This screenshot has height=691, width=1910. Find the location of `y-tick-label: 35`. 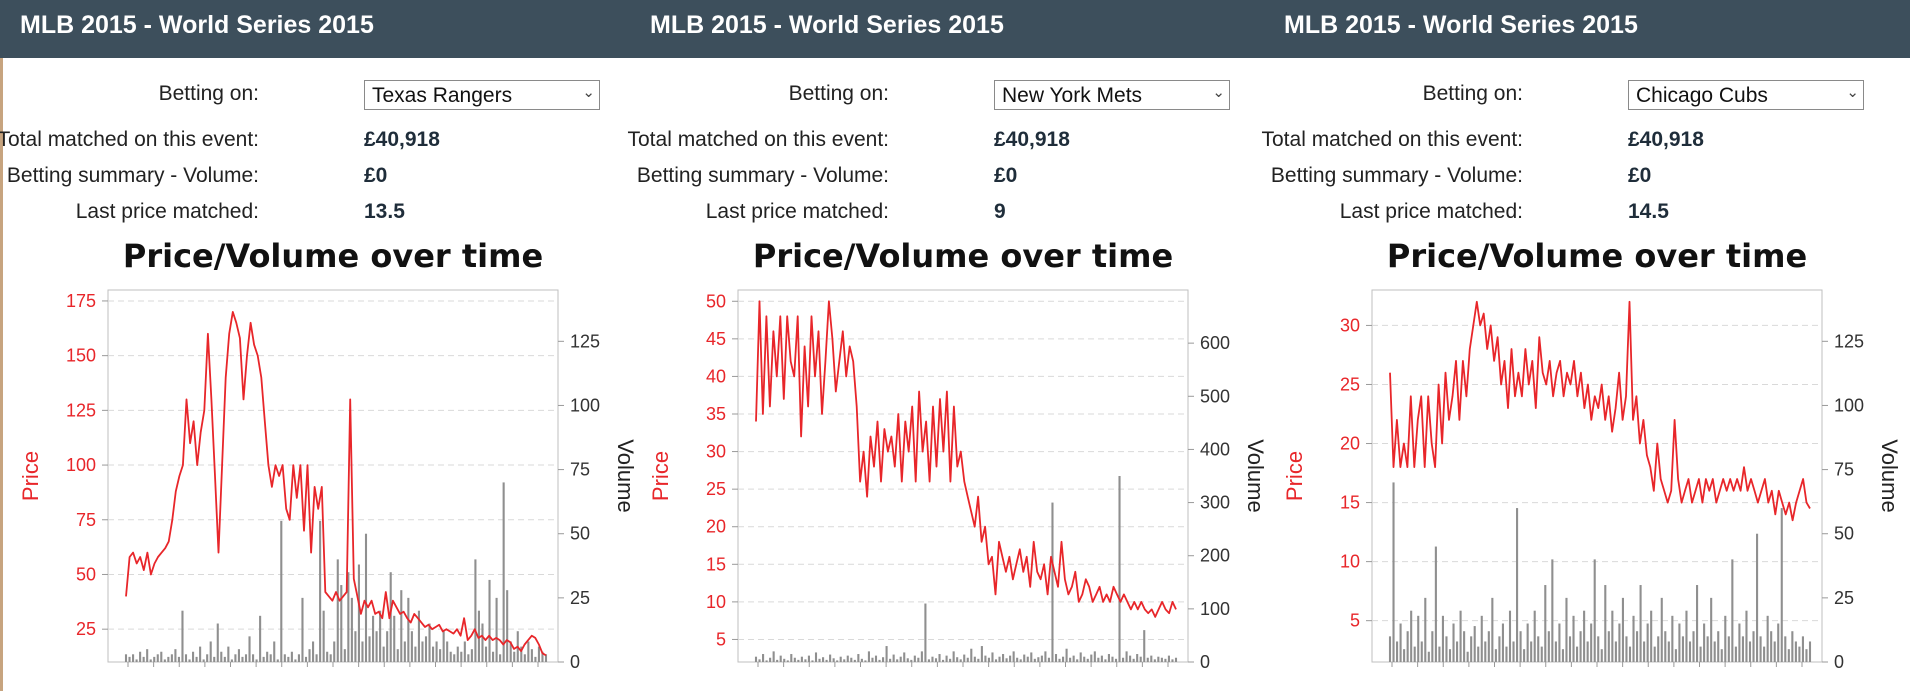

y-tick-label: 35 is located at coordinates (716, 414).